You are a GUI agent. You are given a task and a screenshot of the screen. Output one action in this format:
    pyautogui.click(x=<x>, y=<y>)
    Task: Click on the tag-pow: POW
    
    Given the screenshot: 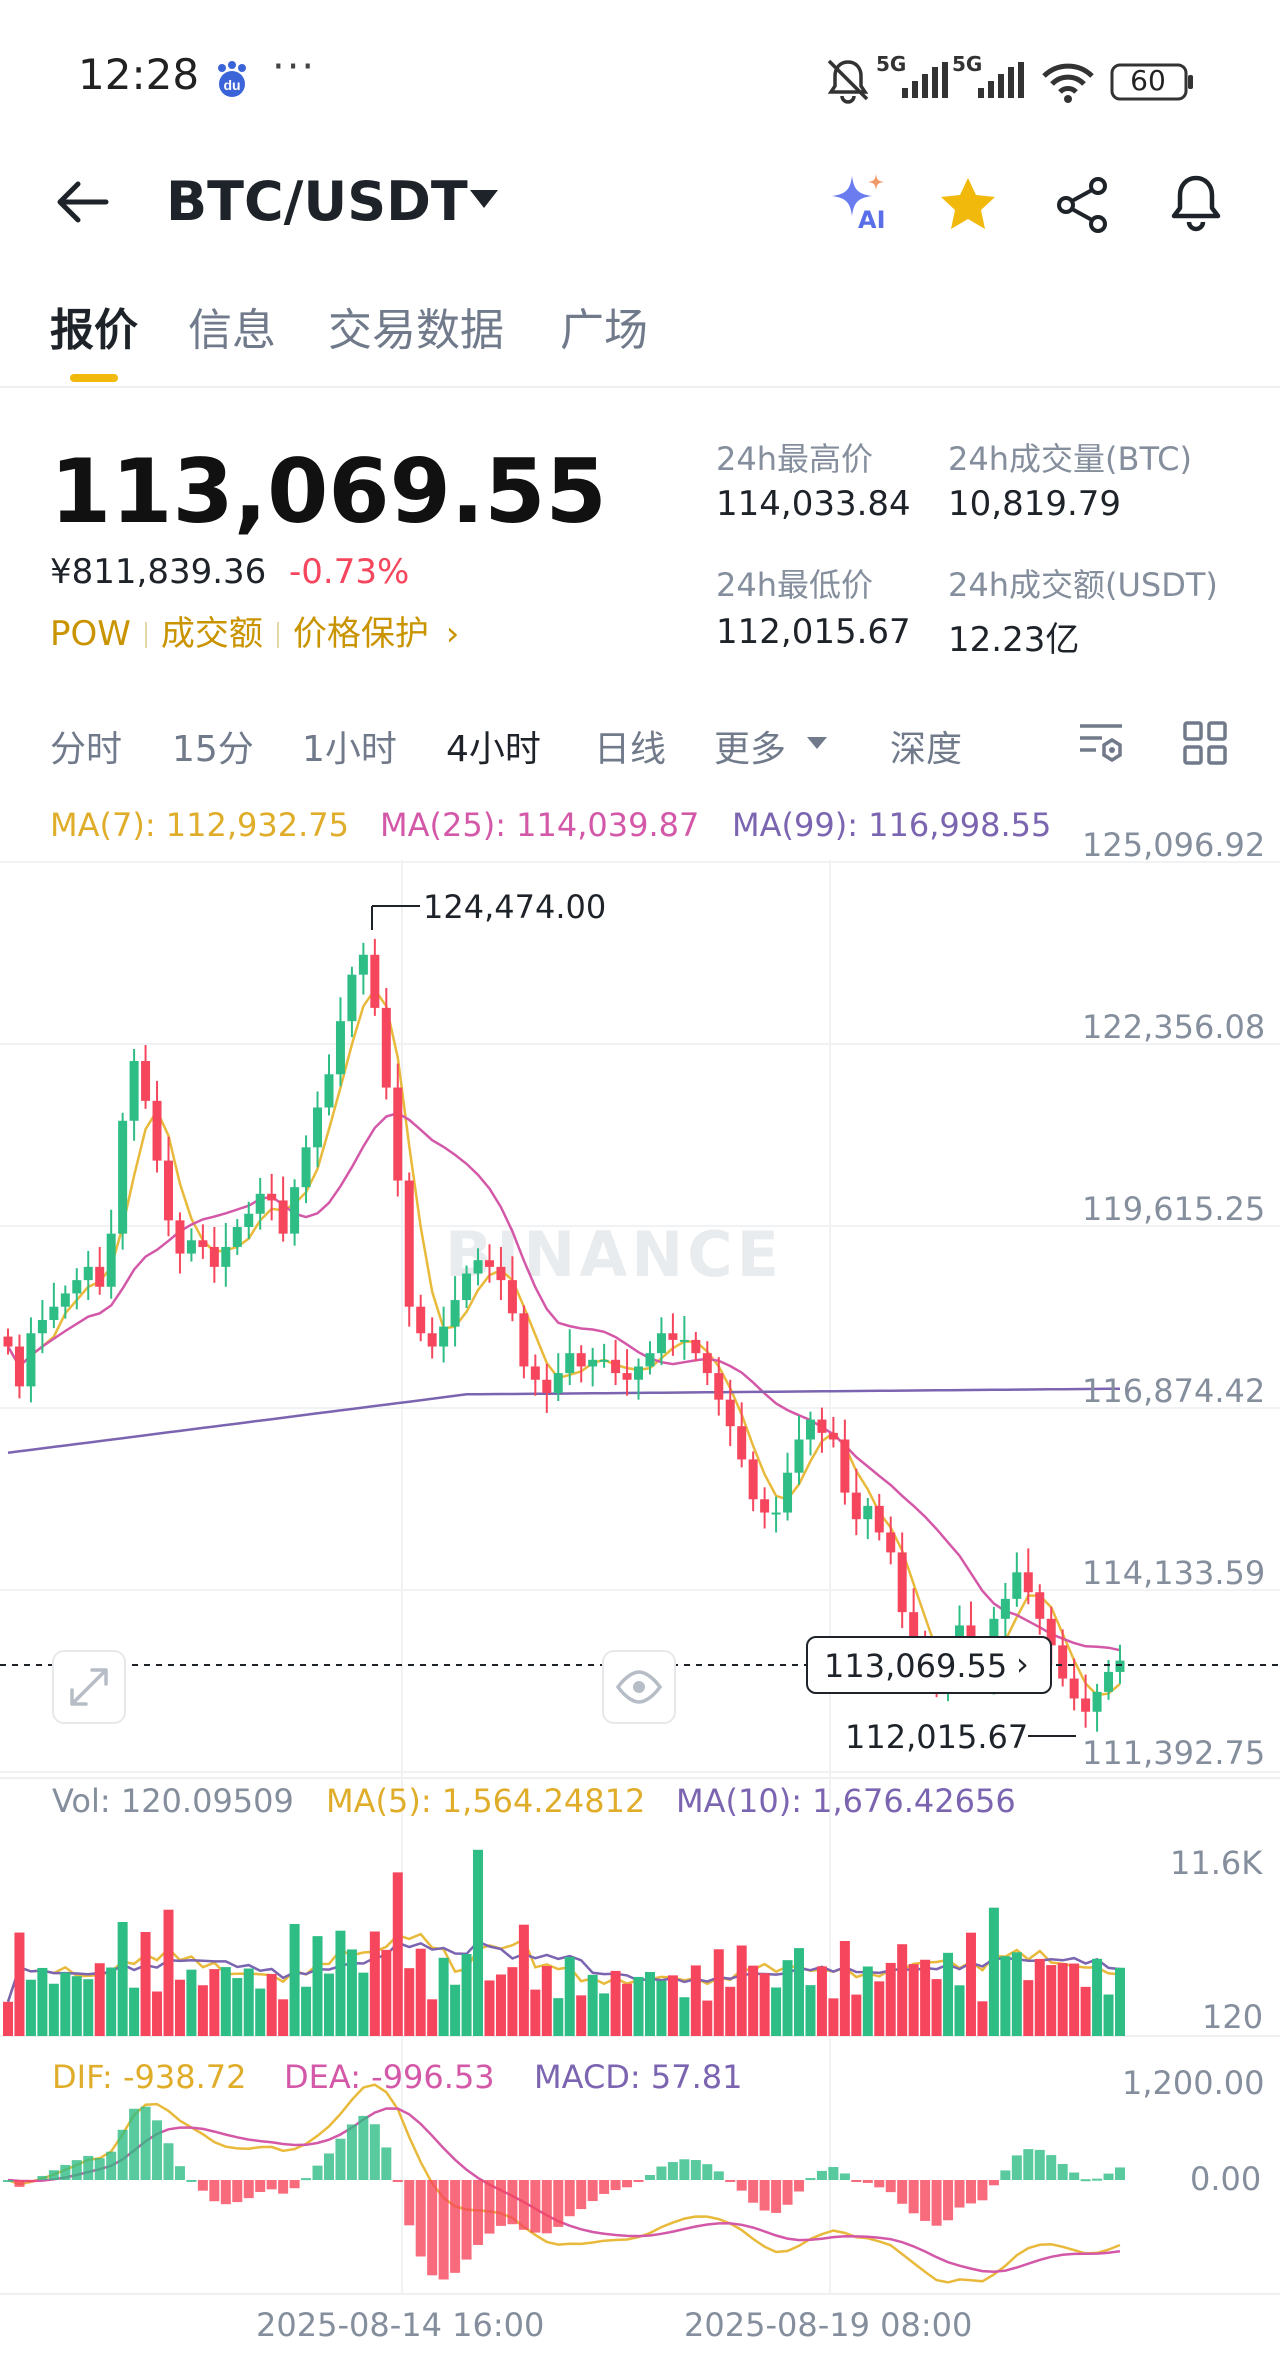 What is the action you would take?
    pyautogui.click(x=90, y=634)
    